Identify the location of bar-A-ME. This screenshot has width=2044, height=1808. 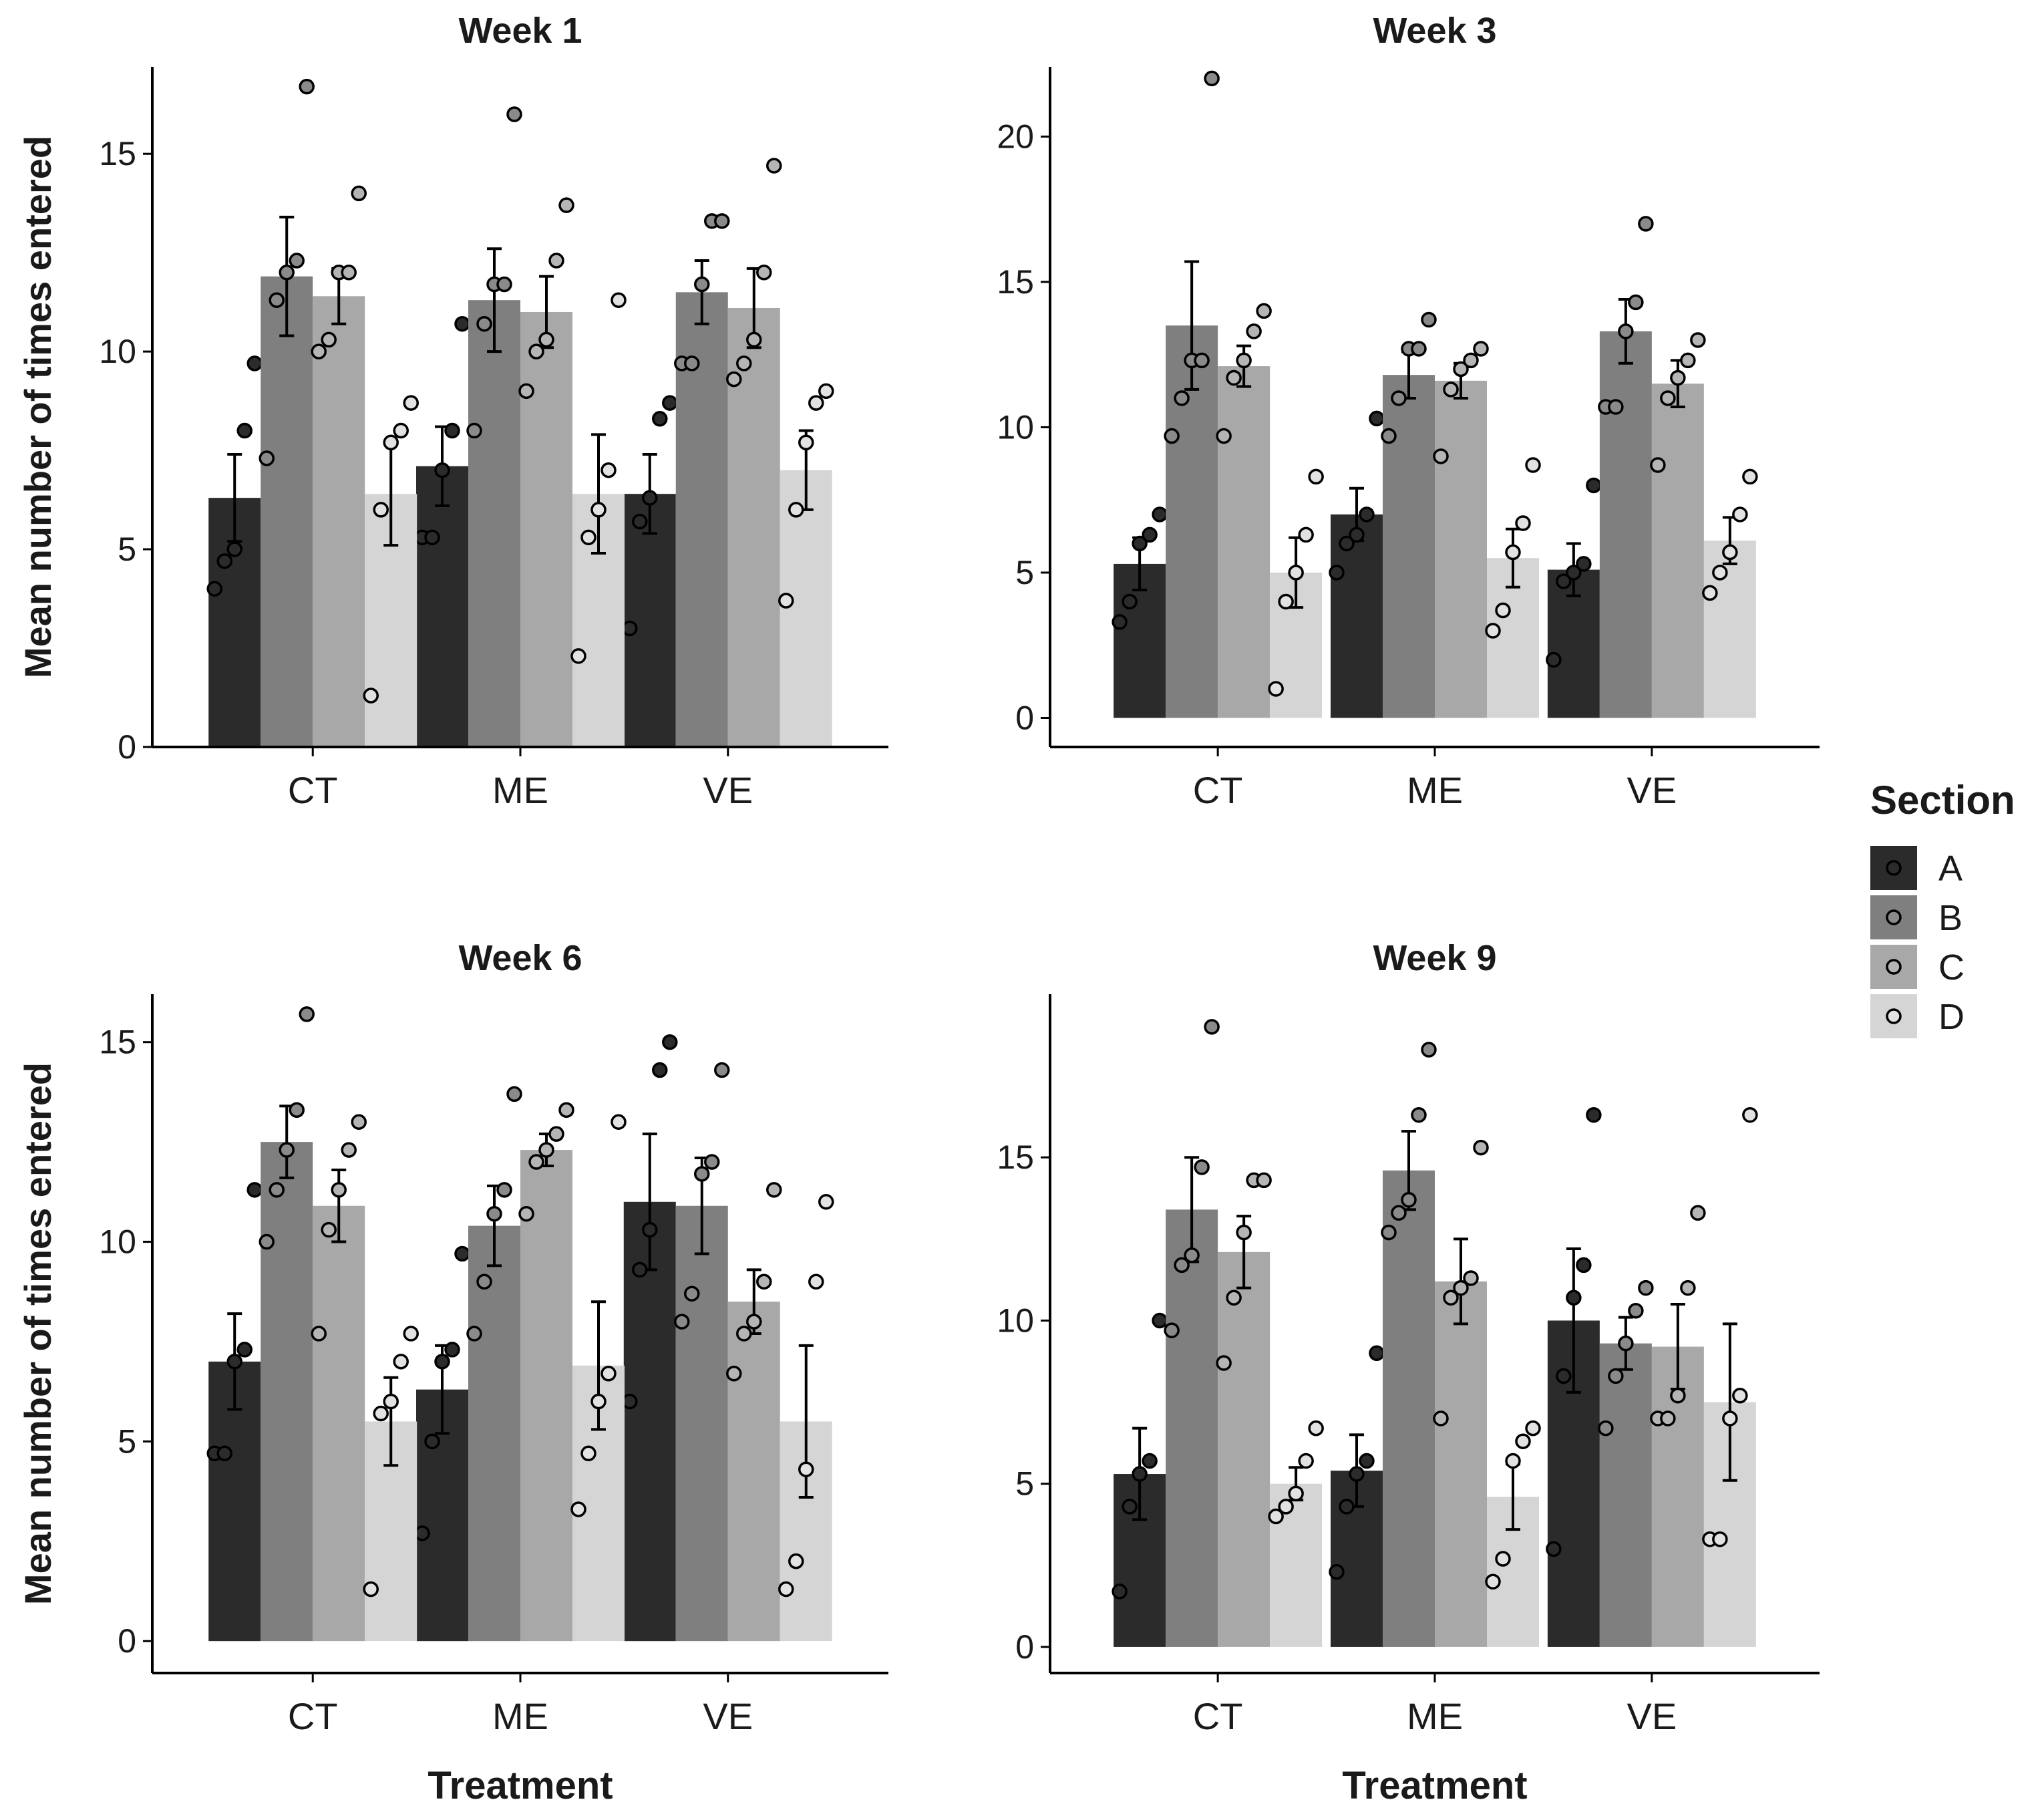
(1357, 616).